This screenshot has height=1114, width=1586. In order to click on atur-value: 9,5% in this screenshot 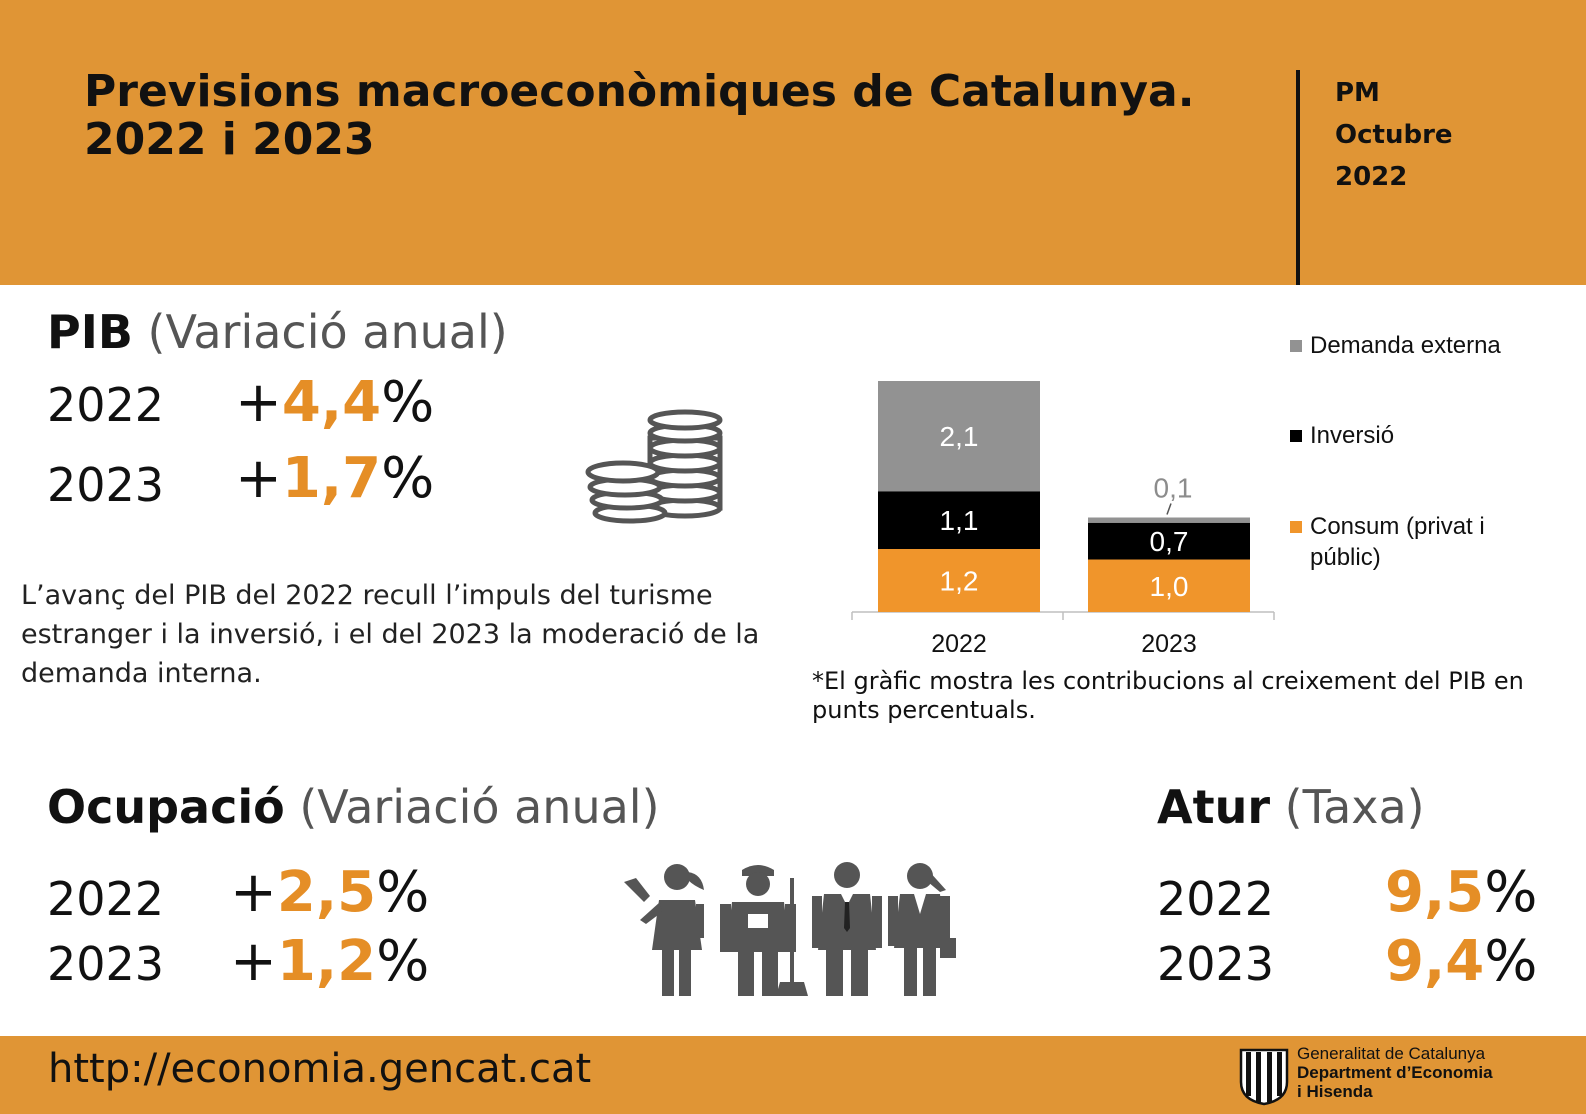, I will do `click(1461, 892)`.